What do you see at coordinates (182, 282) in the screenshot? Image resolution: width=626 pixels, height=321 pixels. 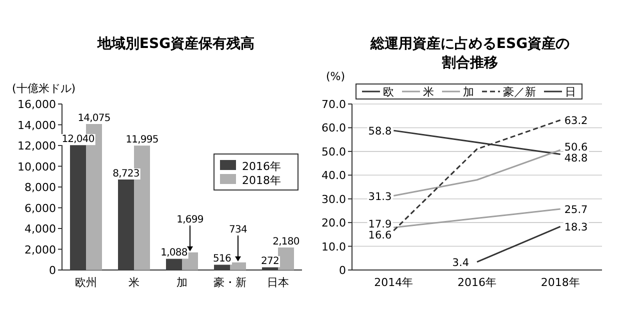 I see `x-tick-label: 加` at bounding box center [182, 282].